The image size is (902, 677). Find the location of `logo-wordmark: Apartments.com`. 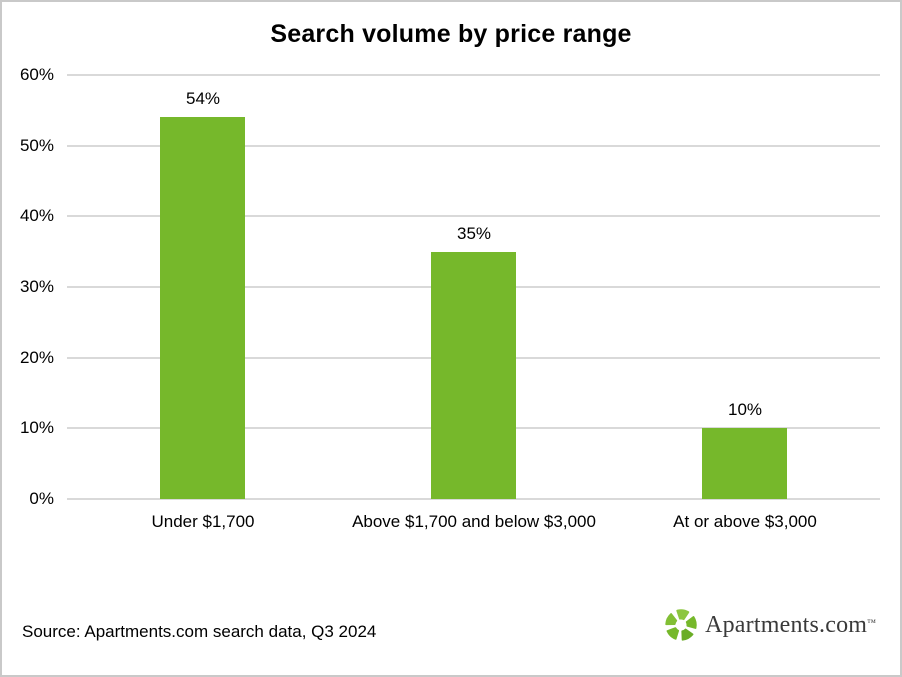

logo-wordmark: Apartments.com is located at coordinates (786, 624).